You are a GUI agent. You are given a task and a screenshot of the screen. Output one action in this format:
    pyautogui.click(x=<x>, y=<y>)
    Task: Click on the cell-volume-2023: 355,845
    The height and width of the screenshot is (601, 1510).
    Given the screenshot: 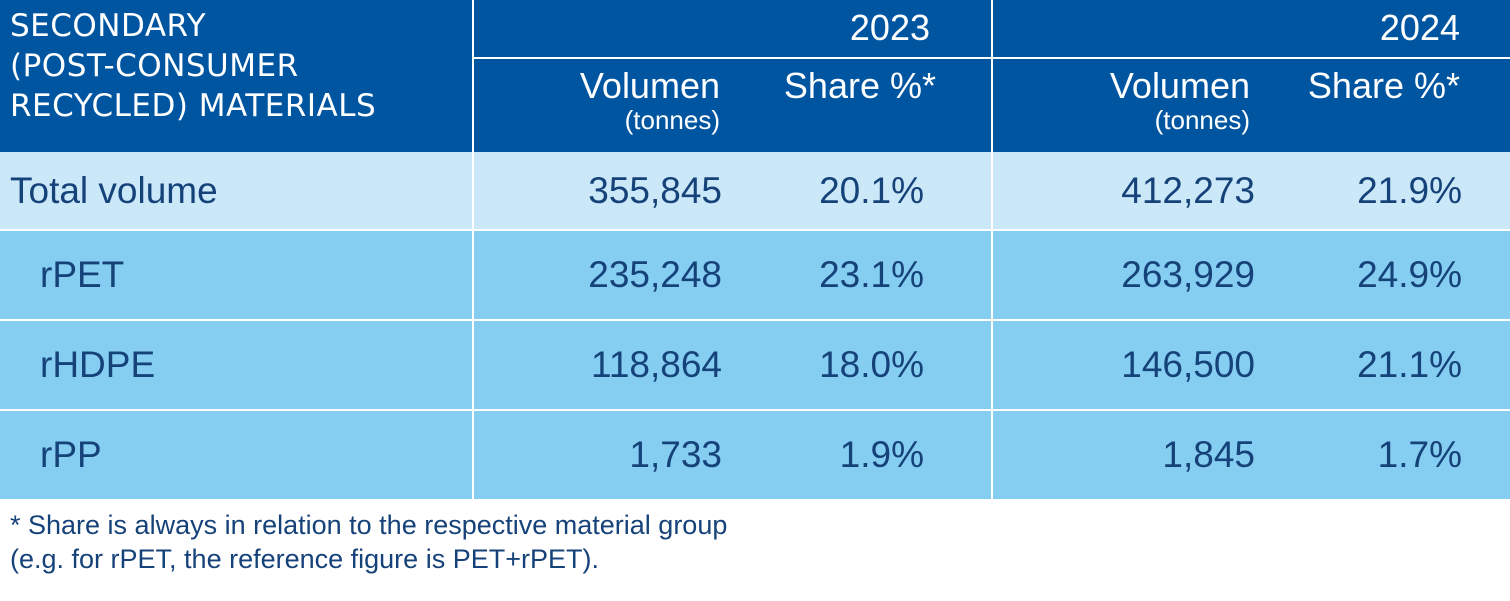 What is the action you would take?
    pyautogui.click(x=655, y=190)
    